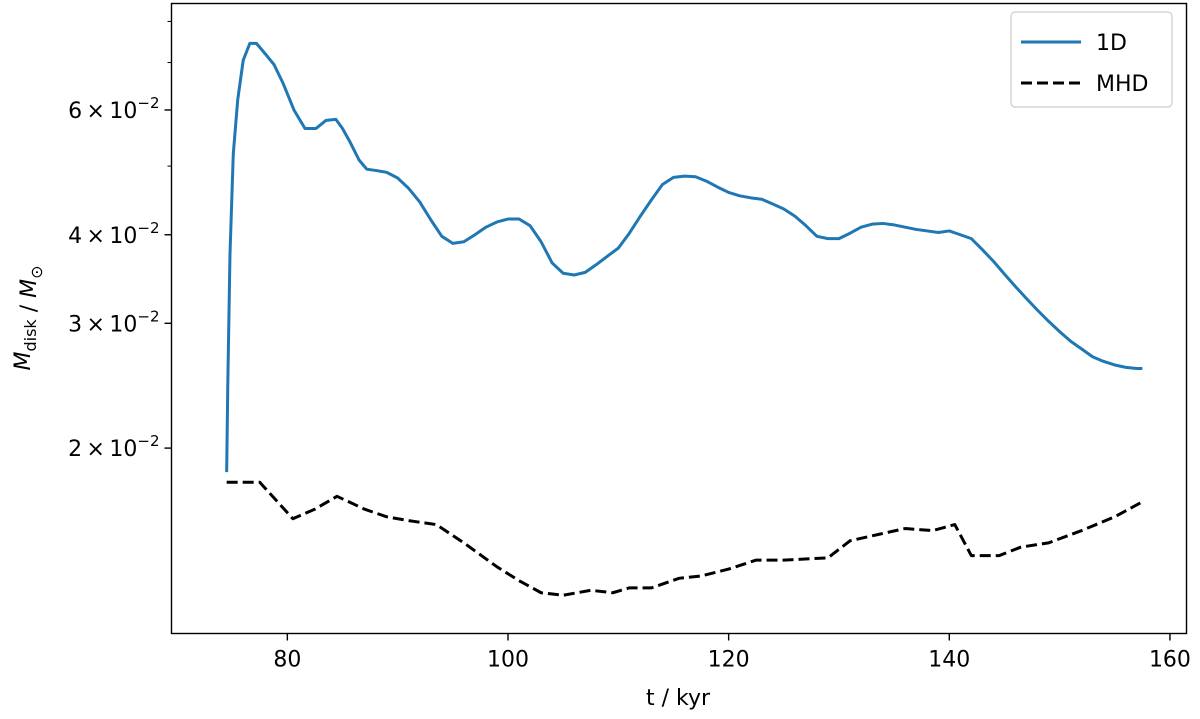 This screenshot has width=1200, height=719. Describe the element at coordinates (113, 447) in the screenshot. I see `y-tick-label: 2 × 10⁻²` at that location.